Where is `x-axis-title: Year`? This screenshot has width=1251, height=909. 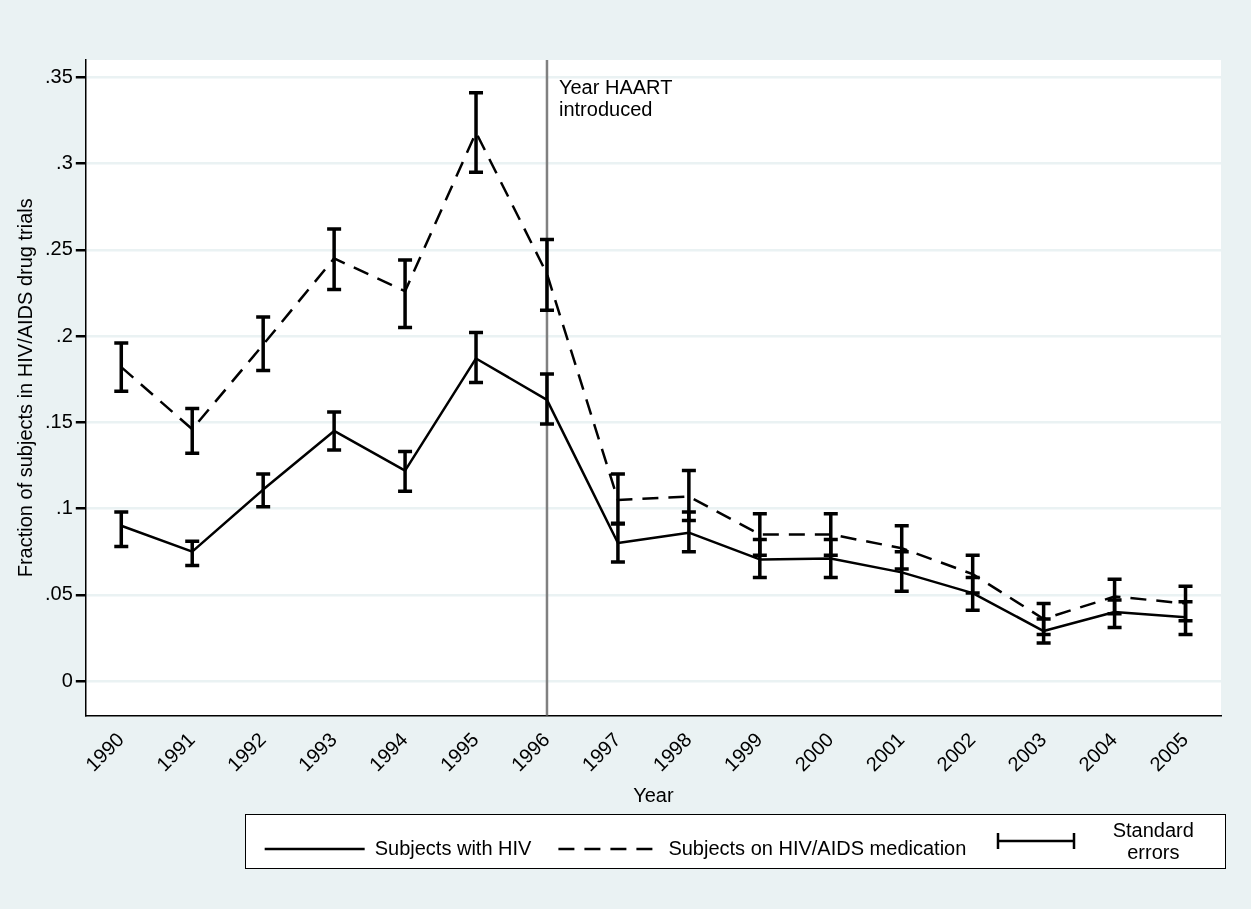 x-axis-title: Year is located at coordinates (653, 794).